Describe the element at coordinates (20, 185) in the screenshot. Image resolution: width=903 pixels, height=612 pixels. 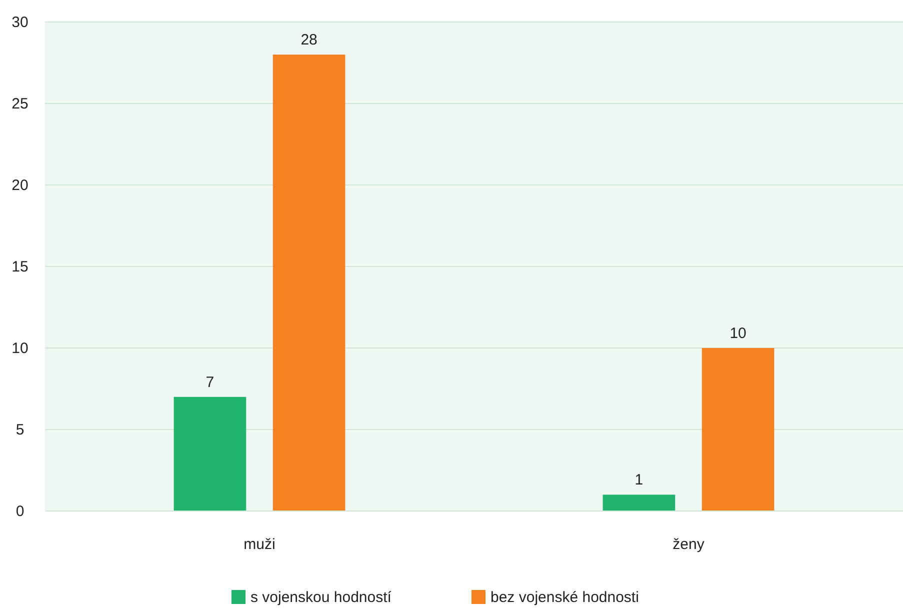
I see `y-tick-label: 20` at that location.